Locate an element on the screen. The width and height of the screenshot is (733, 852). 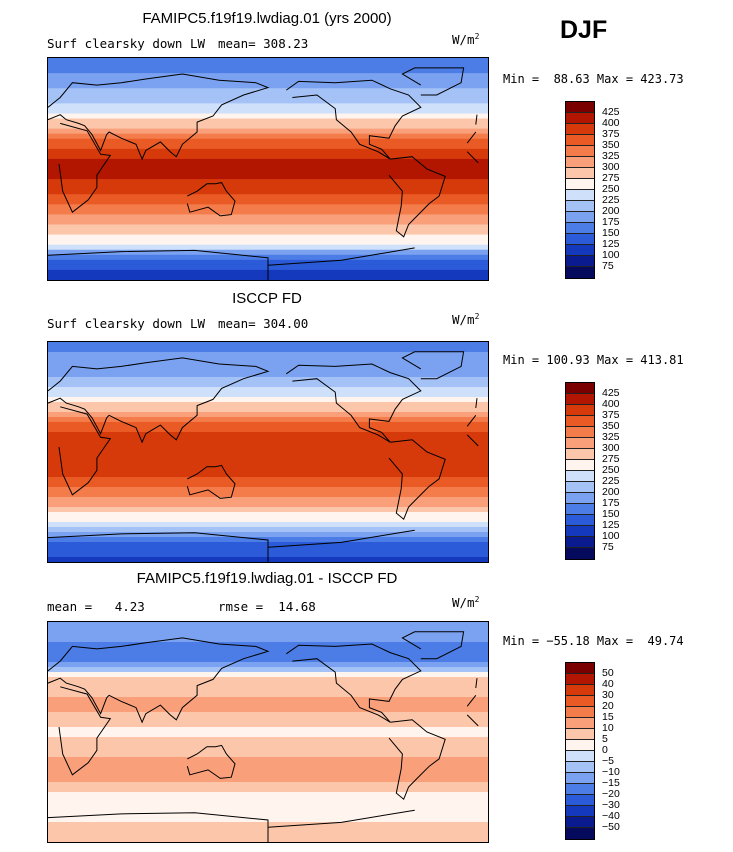
colorbar-tick-label: 15 is located at coordinates (608, 717).